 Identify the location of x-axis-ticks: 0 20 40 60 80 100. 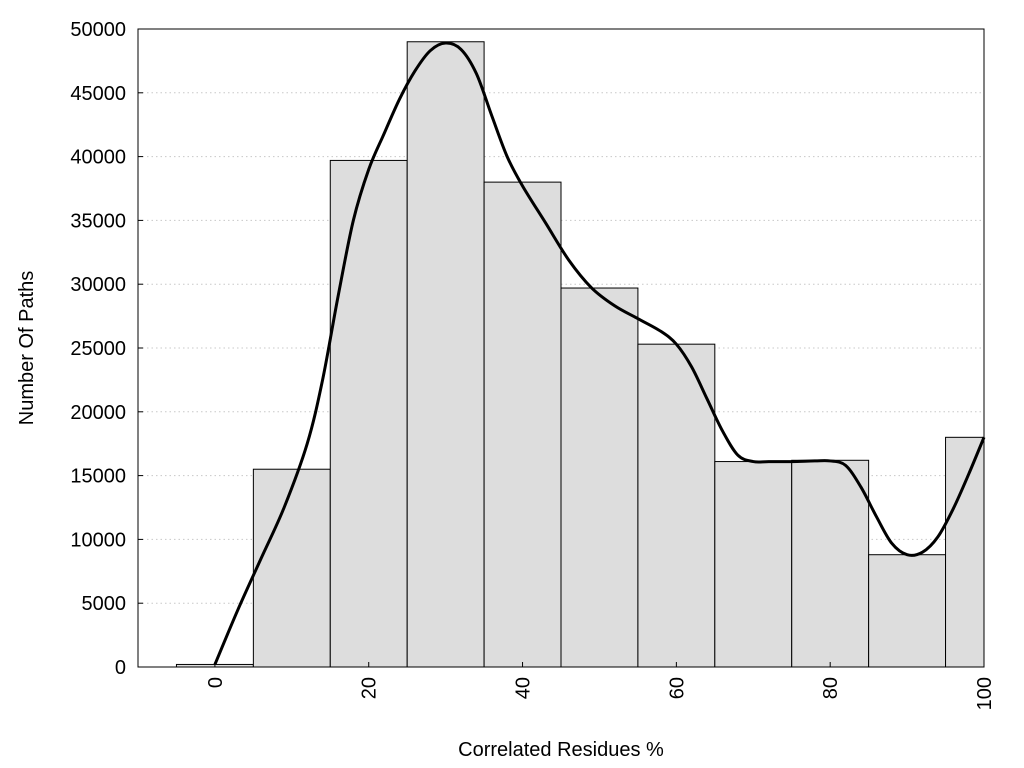
(600, 686).